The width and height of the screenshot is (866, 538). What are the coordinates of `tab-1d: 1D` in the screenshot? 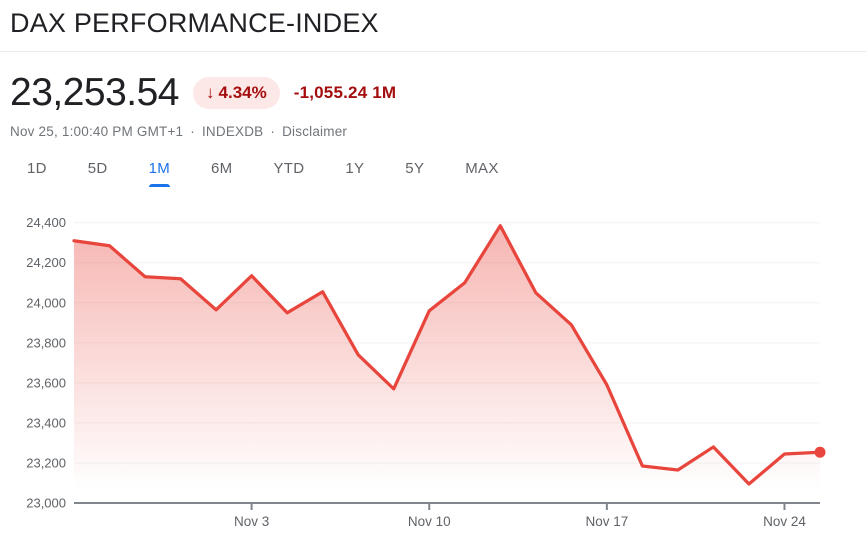 It's located at (37, 172).